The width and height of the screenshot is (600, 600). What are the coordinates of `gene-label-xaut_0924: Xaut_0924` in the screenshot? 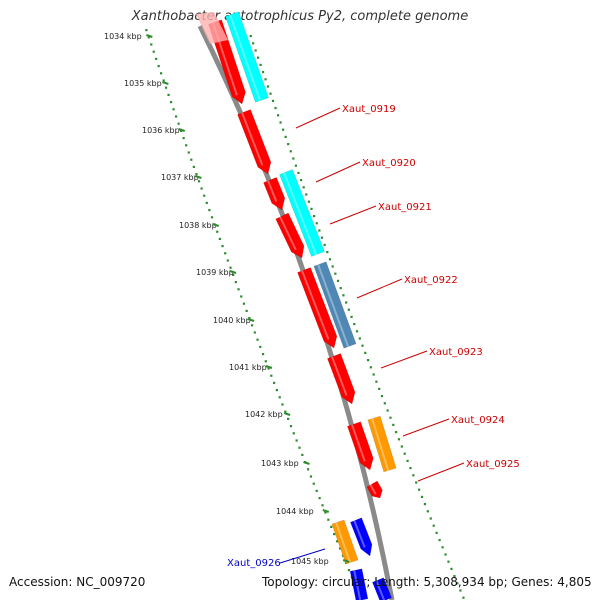 It's located at (478, 420).